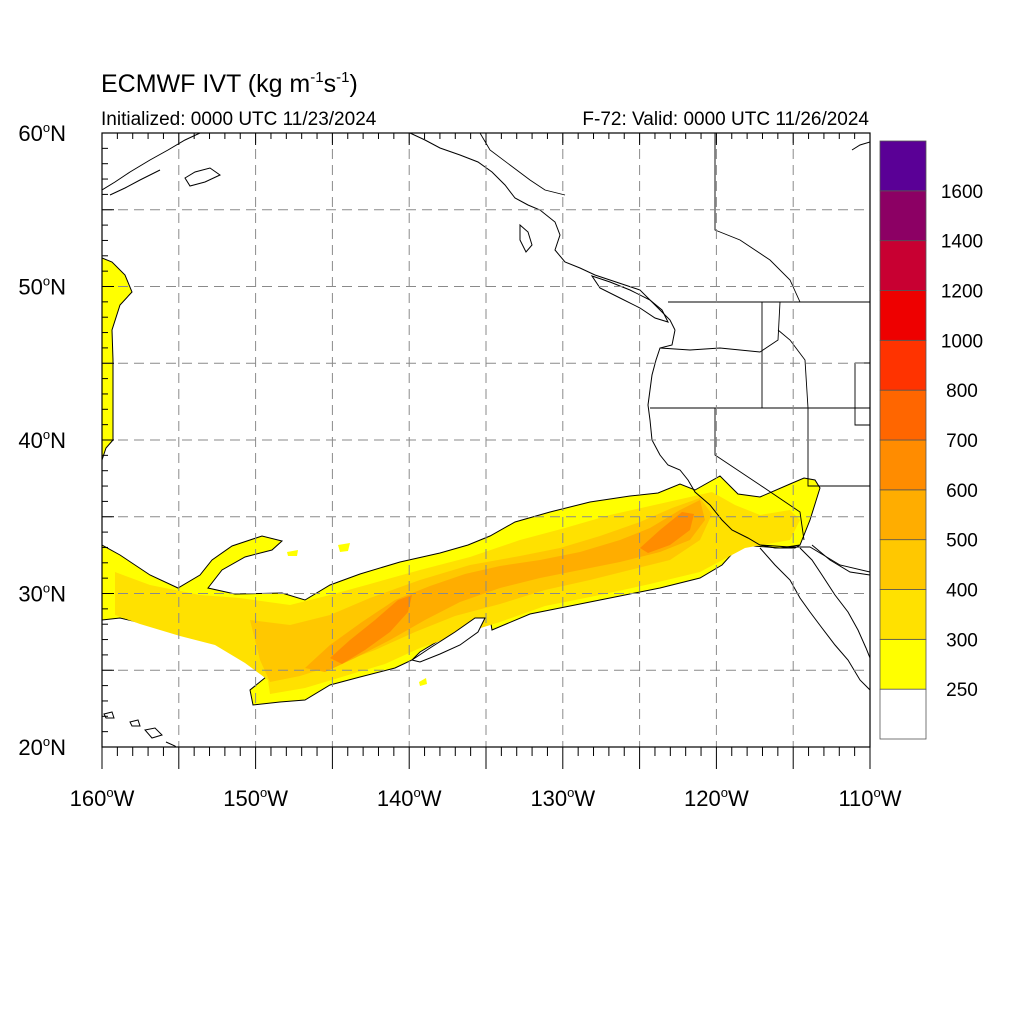 This screenshot has height=1024, width=1024. I want to click on ivt-600-core-east, so click(667, 532).